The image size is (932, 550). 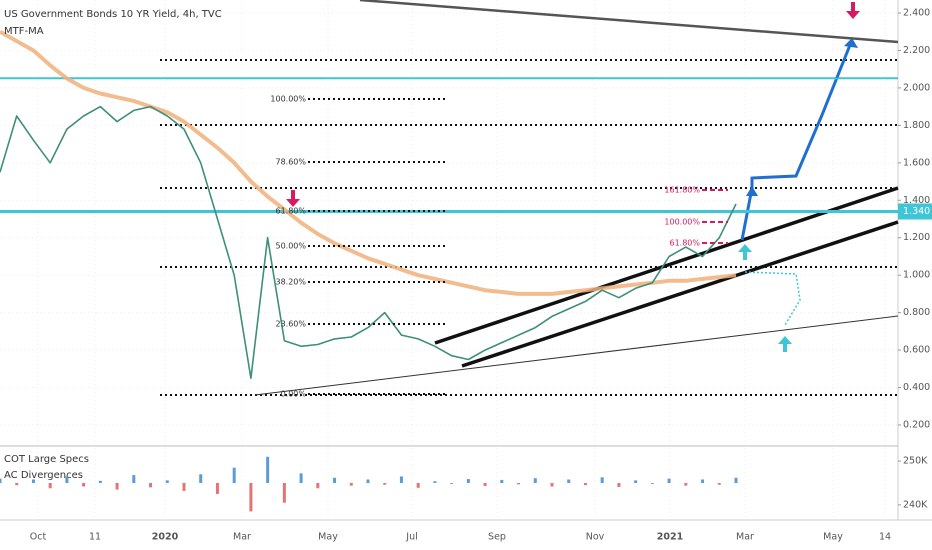 What do you see at coordinates (916, 13) in the screenshot?
I see `y-tick-label: 2.400` at bounding box center [916, 13].